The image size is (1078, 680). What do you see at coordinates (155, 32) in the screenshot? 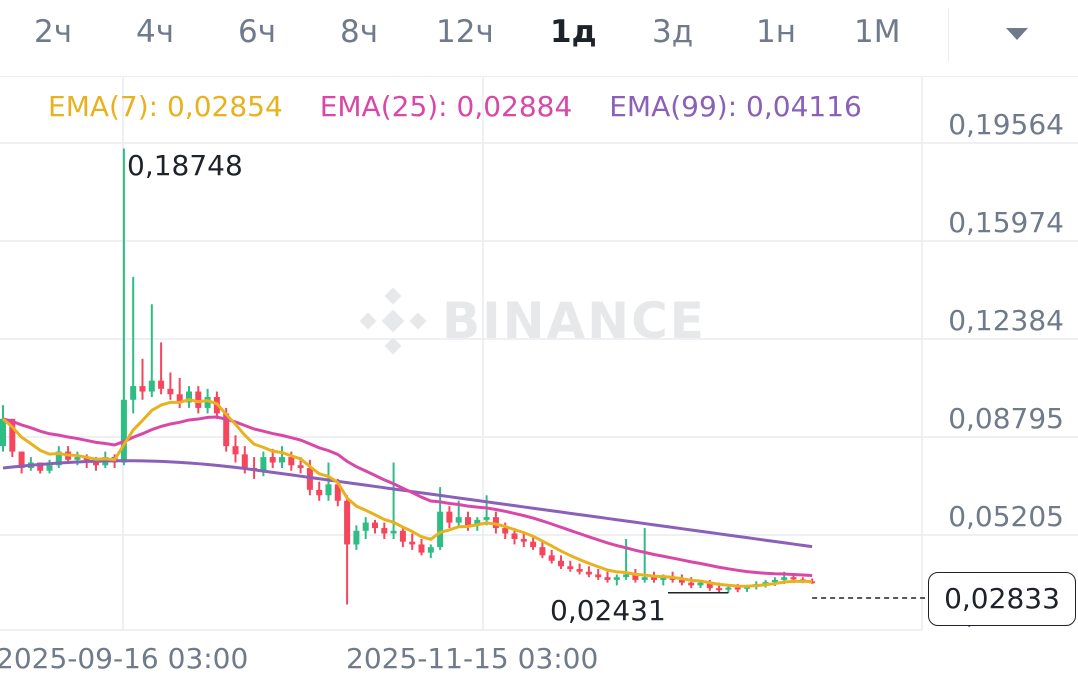
I see `tab-4h: 4ч` at bounding box center [155, 32].